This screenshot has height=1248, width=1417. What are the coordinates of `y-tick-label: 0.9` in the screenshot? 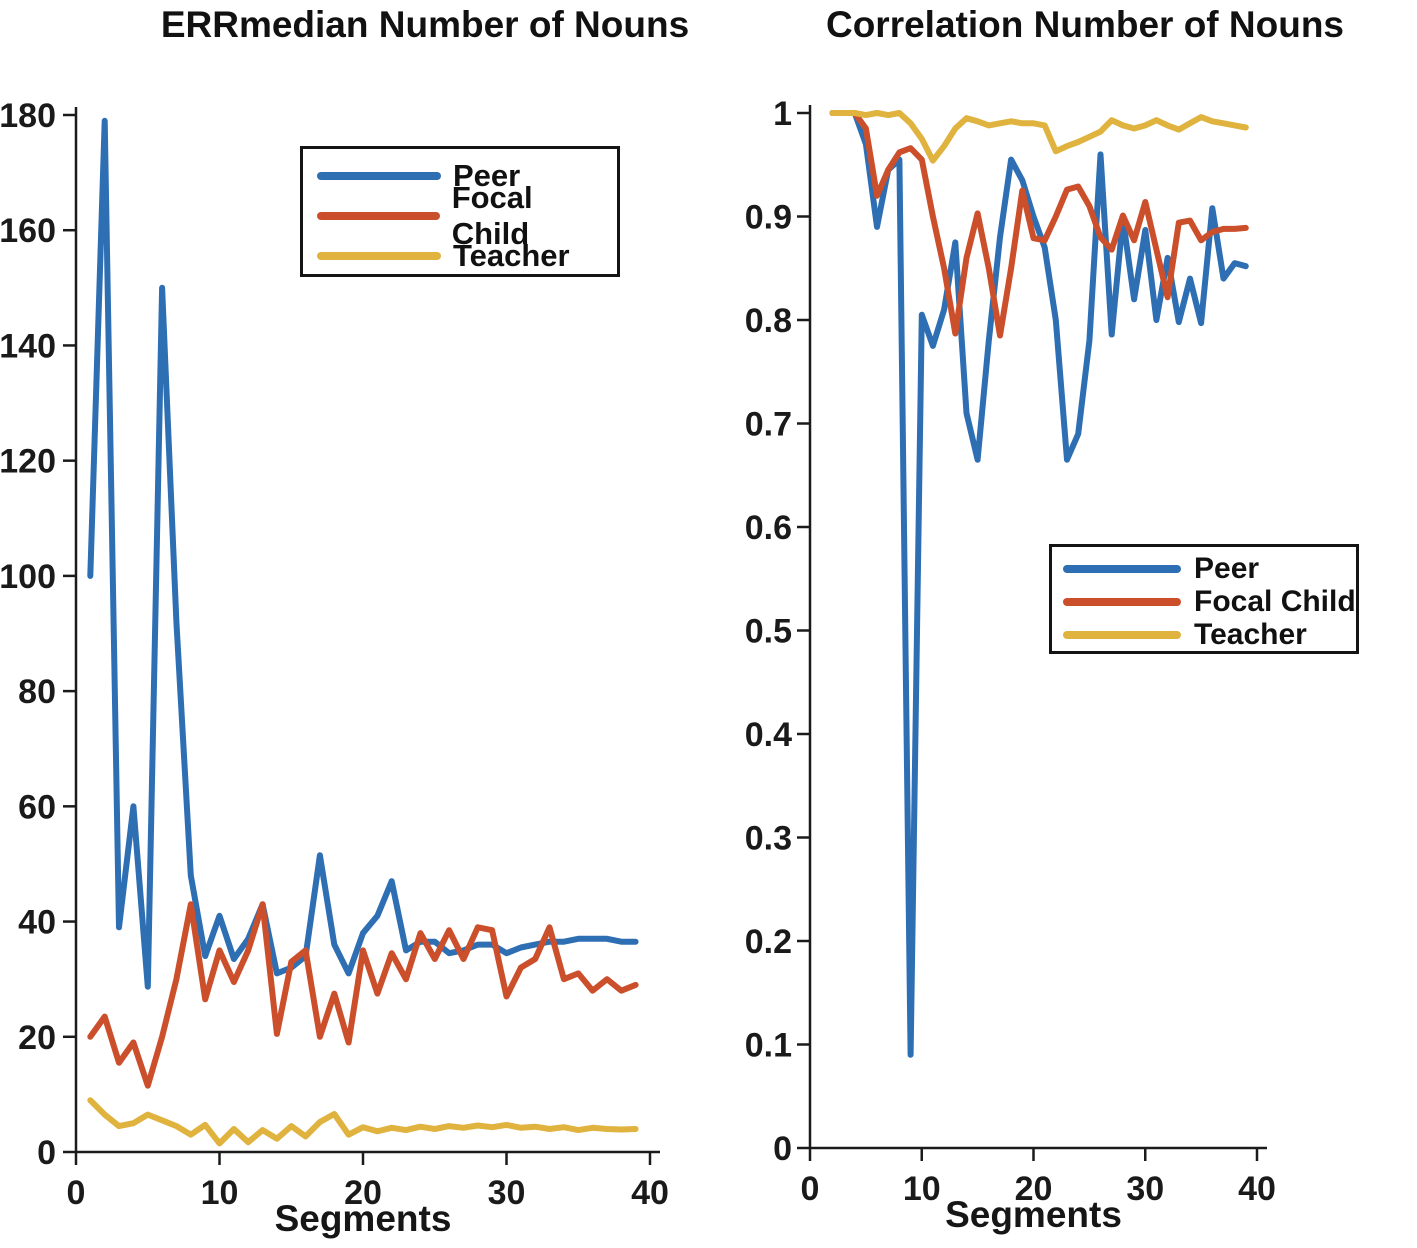 It's located at (768, 218).